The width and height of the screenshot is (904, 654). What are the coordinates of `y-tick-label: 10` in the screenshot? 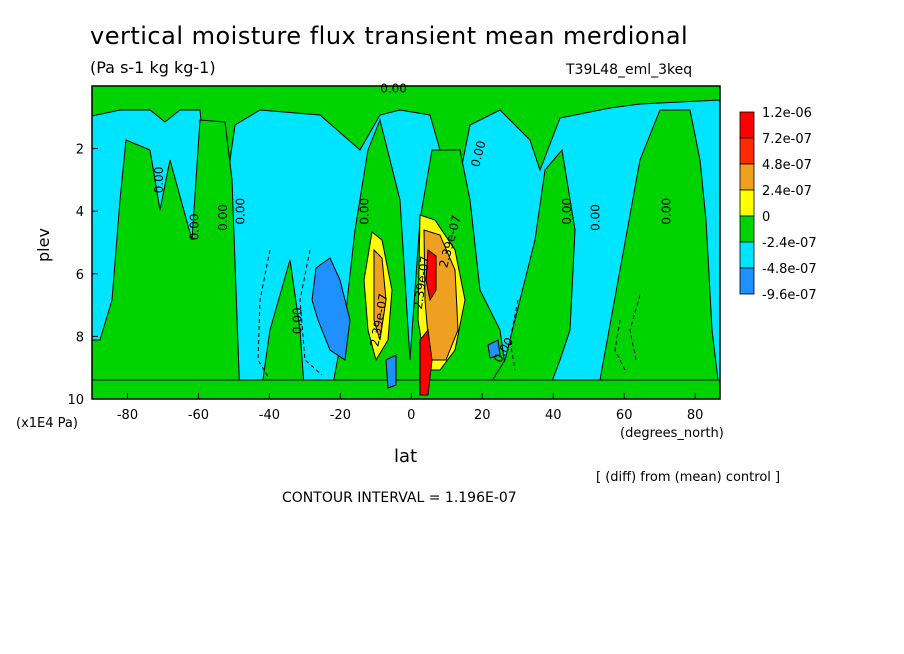 It's located at (75, 400).